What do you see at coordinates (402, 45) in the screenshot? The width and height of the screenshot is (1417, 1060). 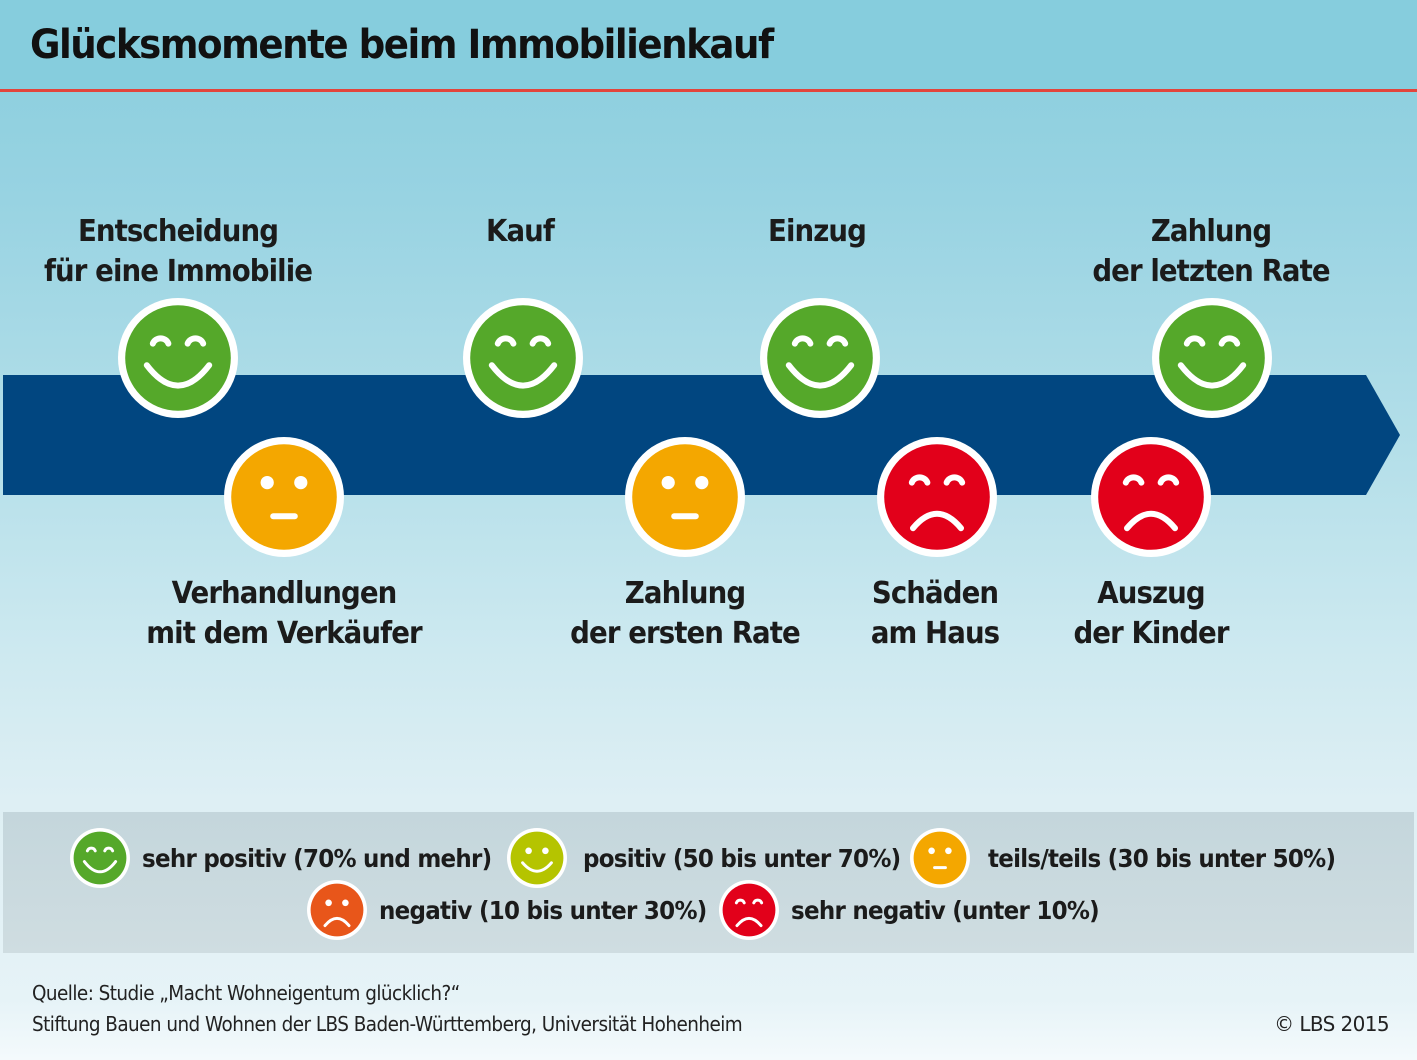 I see `page-title: Glücksmomente beim Immobilienkauf` at bounding box center [402, 45].